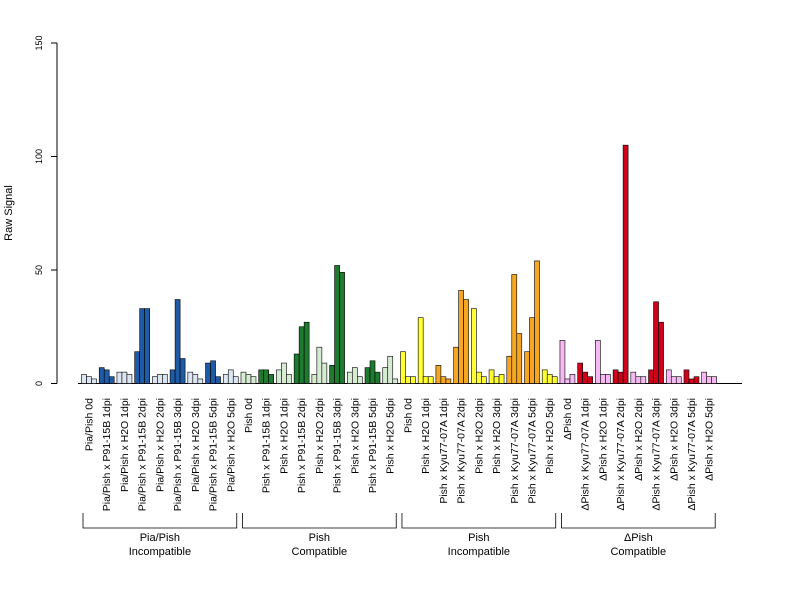 This screenshot has width=800, height=600. Describe the element at coordinates (214, 454) in the screenshot. I see `x-tick-label: Pia/Pish x P91-15B 5dpi` at that location.